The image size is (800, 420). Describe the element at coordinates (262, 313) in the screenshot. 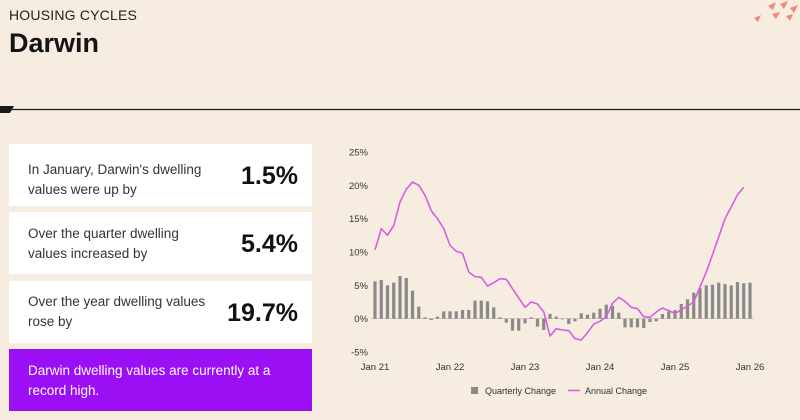

I see `stat-value: 19.7%` at that location.